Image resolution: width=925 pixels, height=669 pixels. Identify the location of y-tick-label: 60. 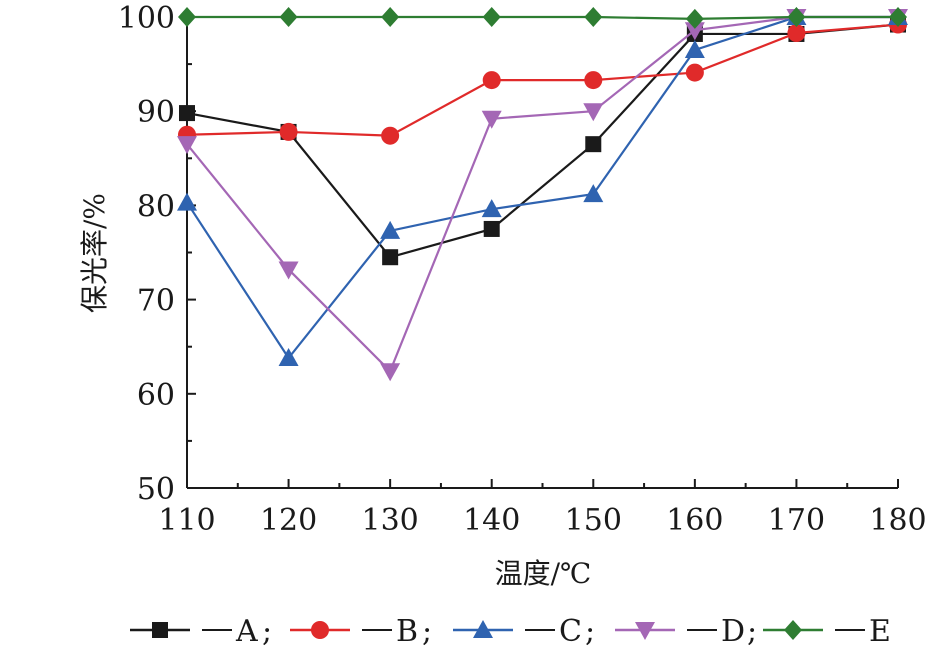
(156, 395).